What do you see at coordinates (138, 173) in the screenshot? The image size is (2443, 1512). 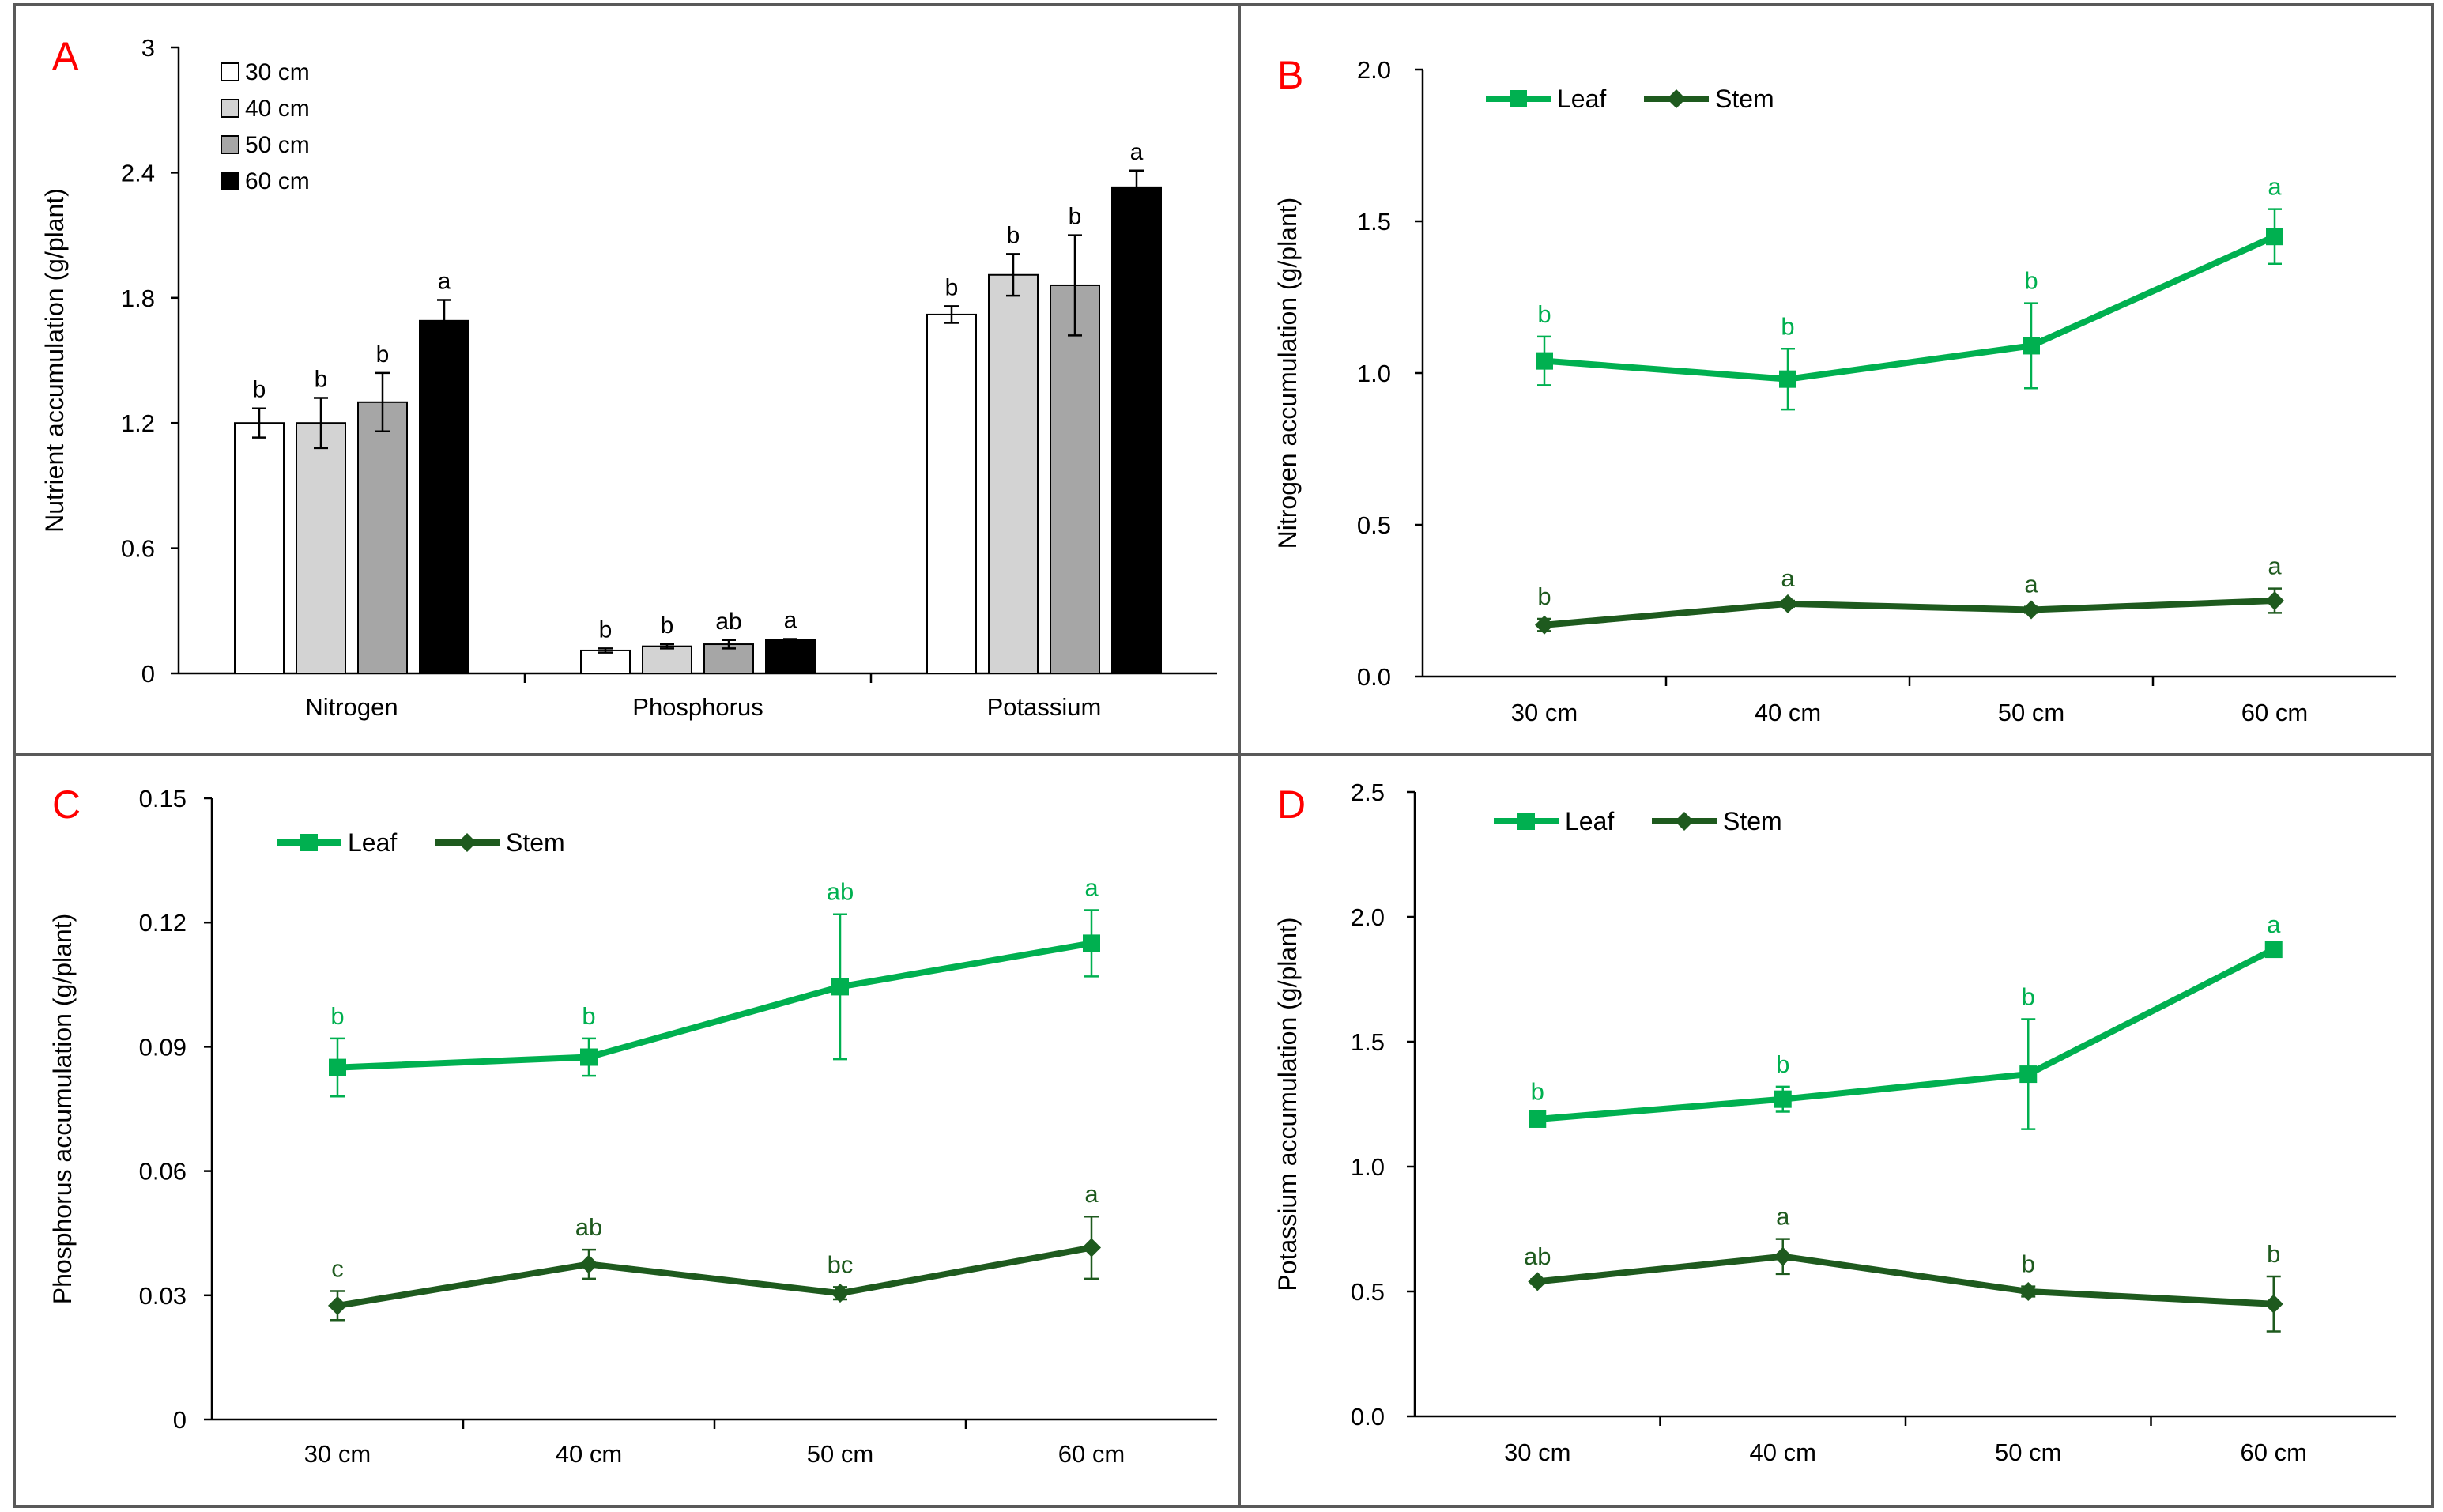 I see `y-tick-label: 2.4` at bounding box center [138, 173].